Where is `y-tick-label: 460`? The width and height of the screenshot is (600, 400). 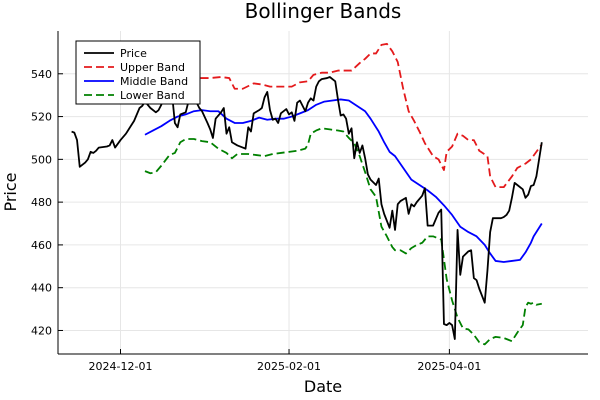 y-tick-label: 460 is located at coordinates (41, 245).